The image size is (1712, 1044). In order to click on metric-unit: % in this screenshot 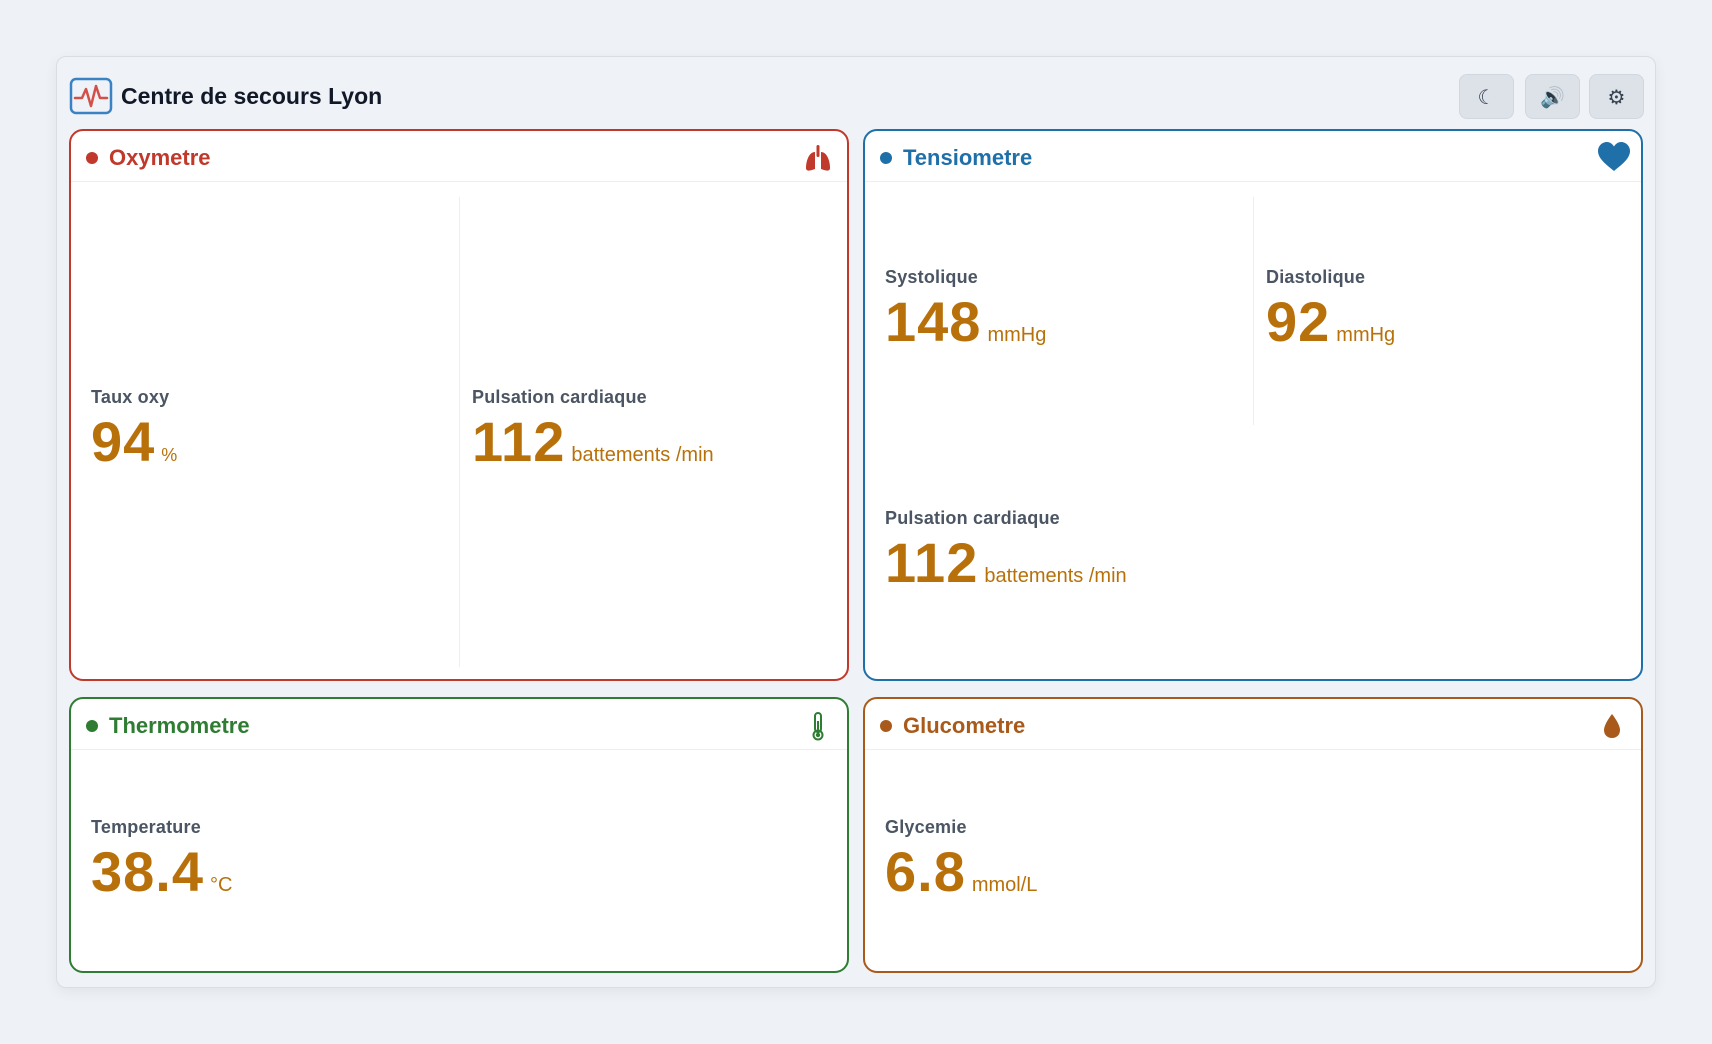, I will do `click(169, 455)`.